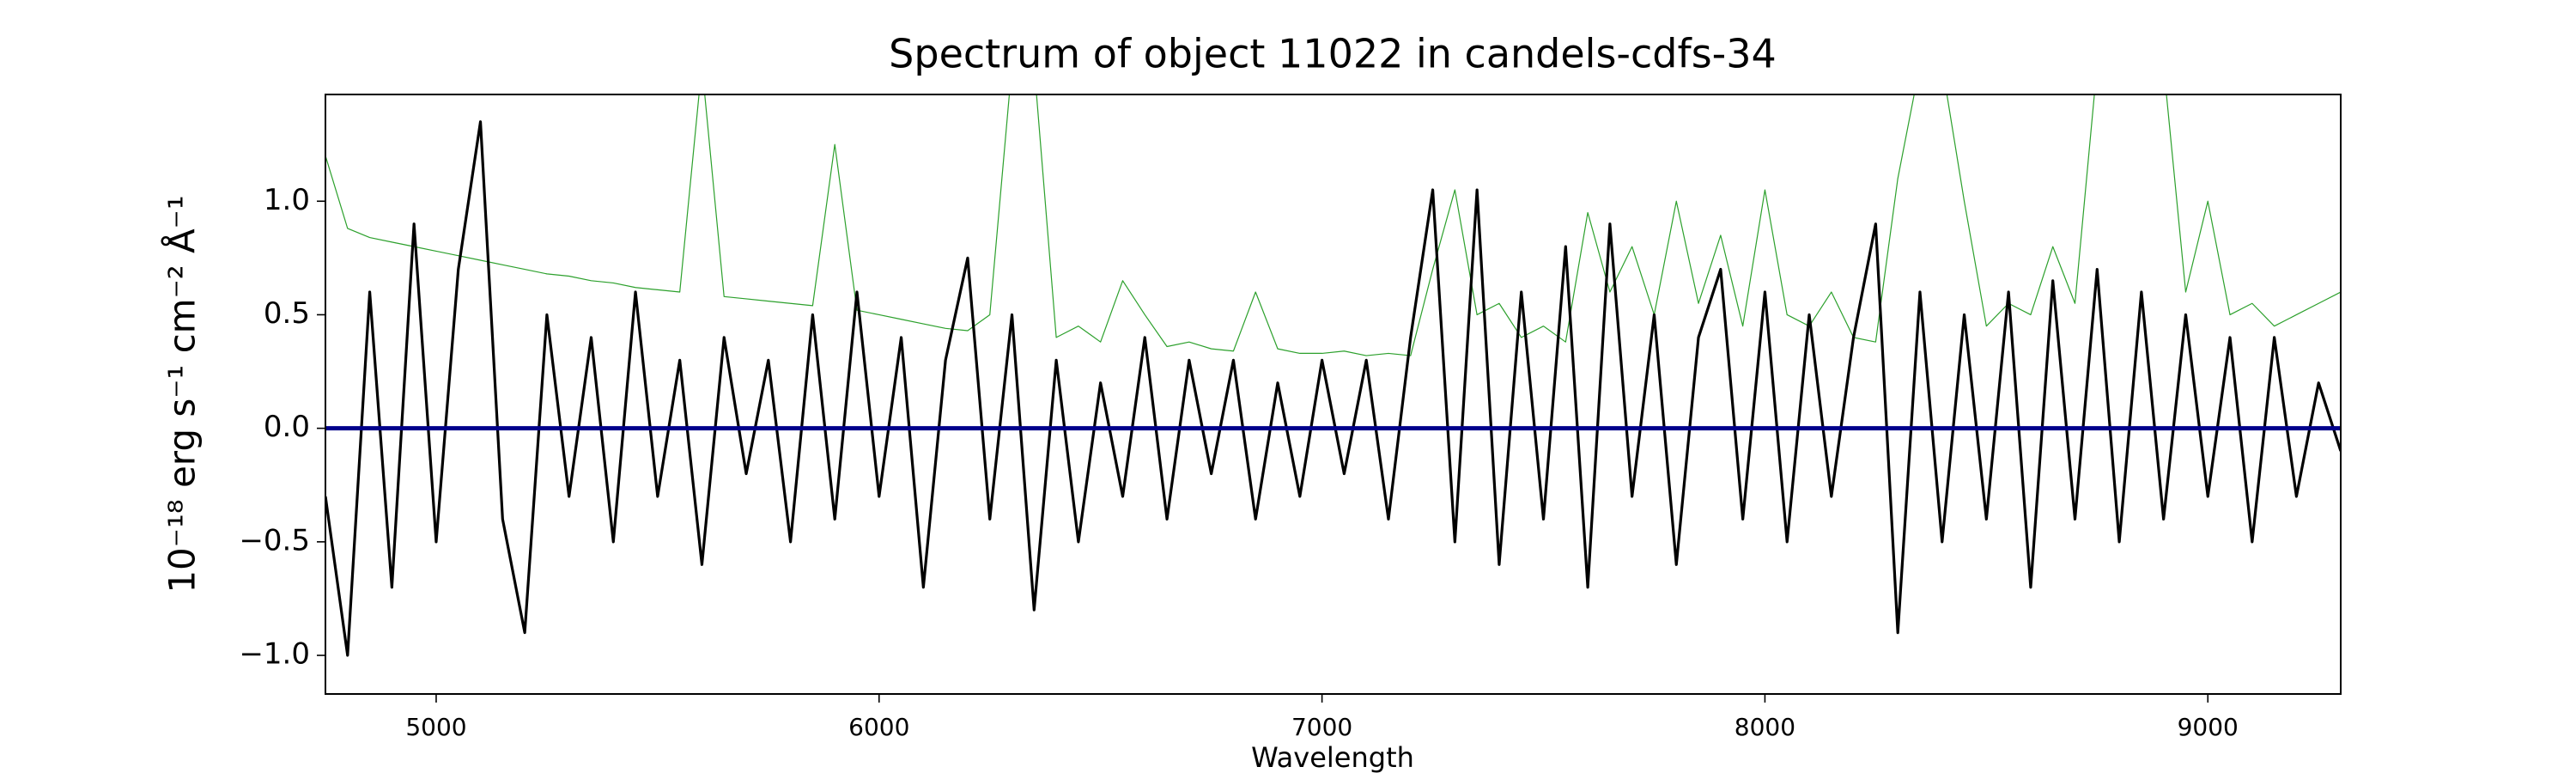  What do you see at coordinates (274, 654) in the screenshot?
I see `y-tick-label: −1.0` at bounding box center [274, 654].